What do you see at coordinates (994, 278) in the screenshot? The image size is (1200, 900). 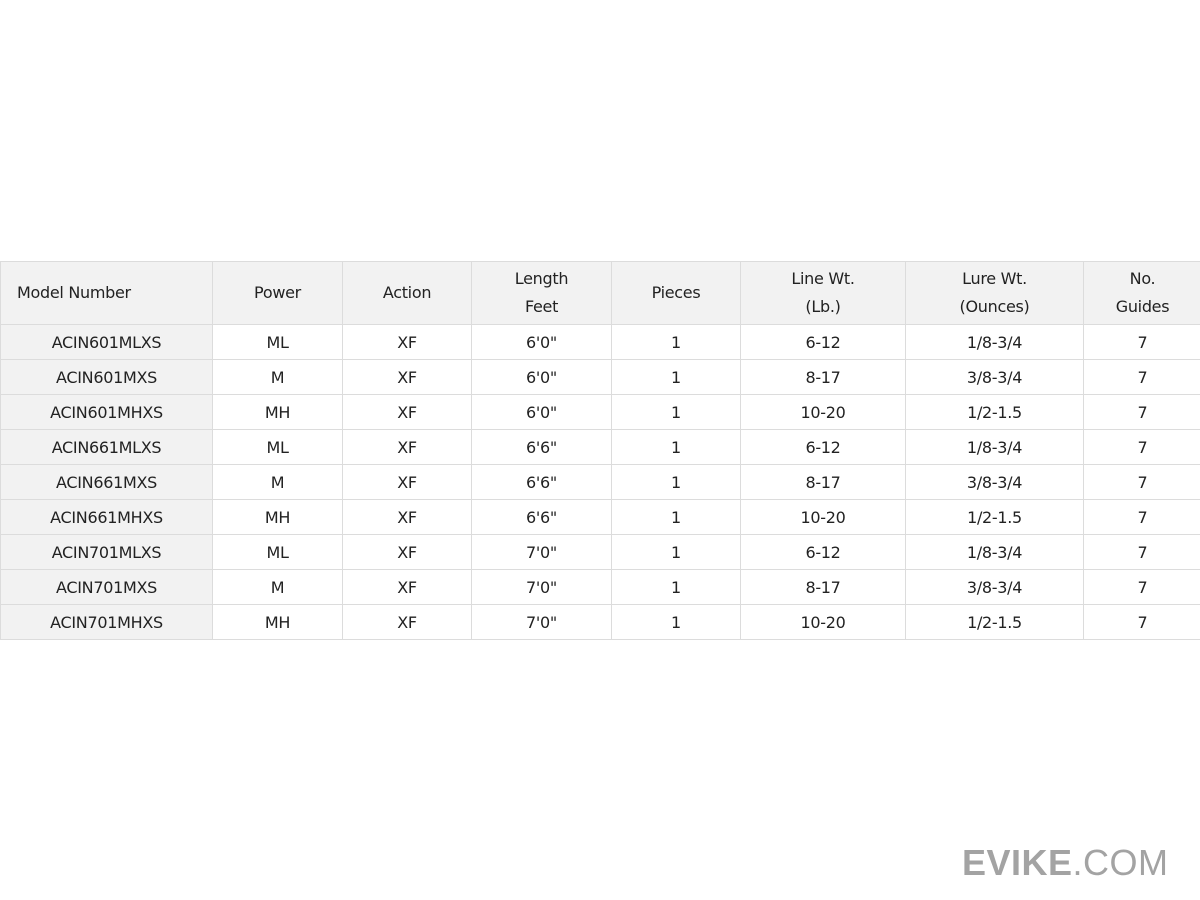 I see `header-text: Lure Wt.` at bounding box center [994, 278].